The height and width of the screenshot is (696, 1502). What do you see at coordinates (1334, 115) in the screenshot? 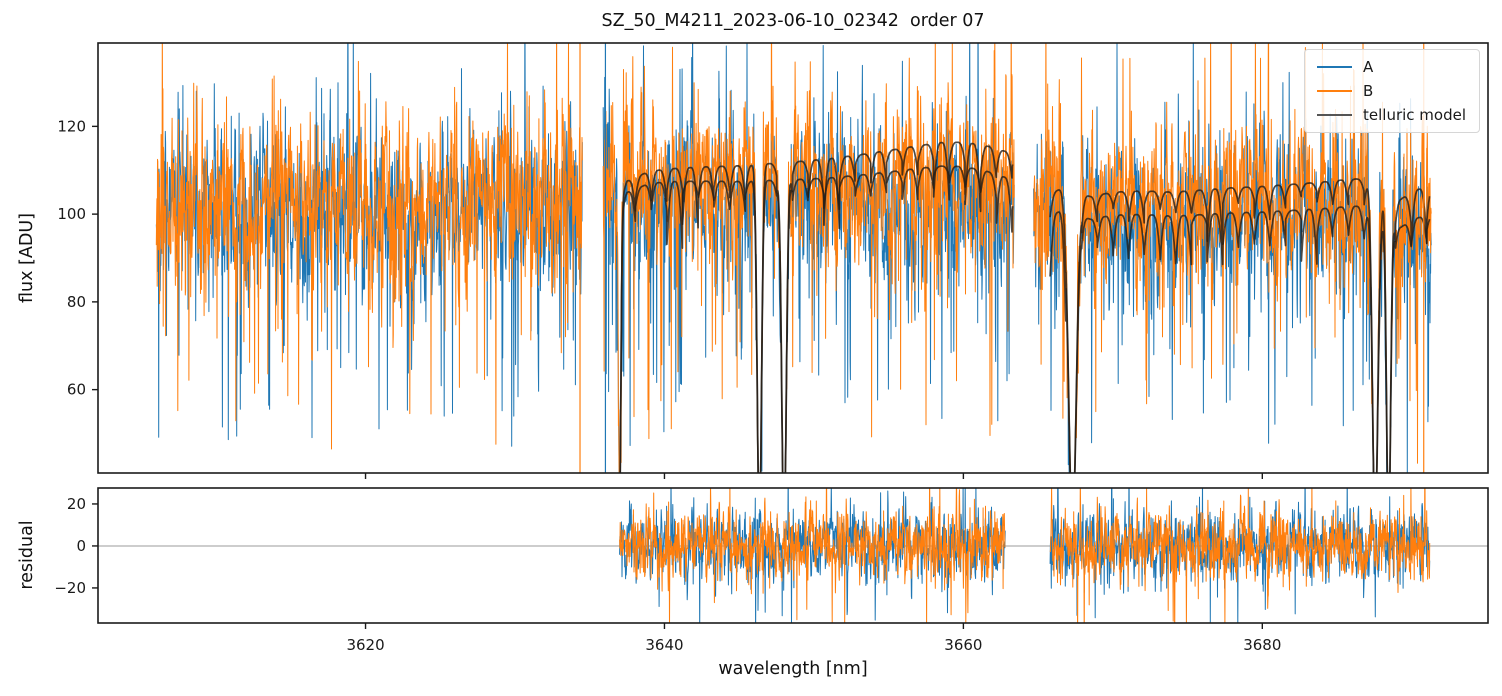
I see `legend-swatch-telluric` at bounding box center [1334, 115].